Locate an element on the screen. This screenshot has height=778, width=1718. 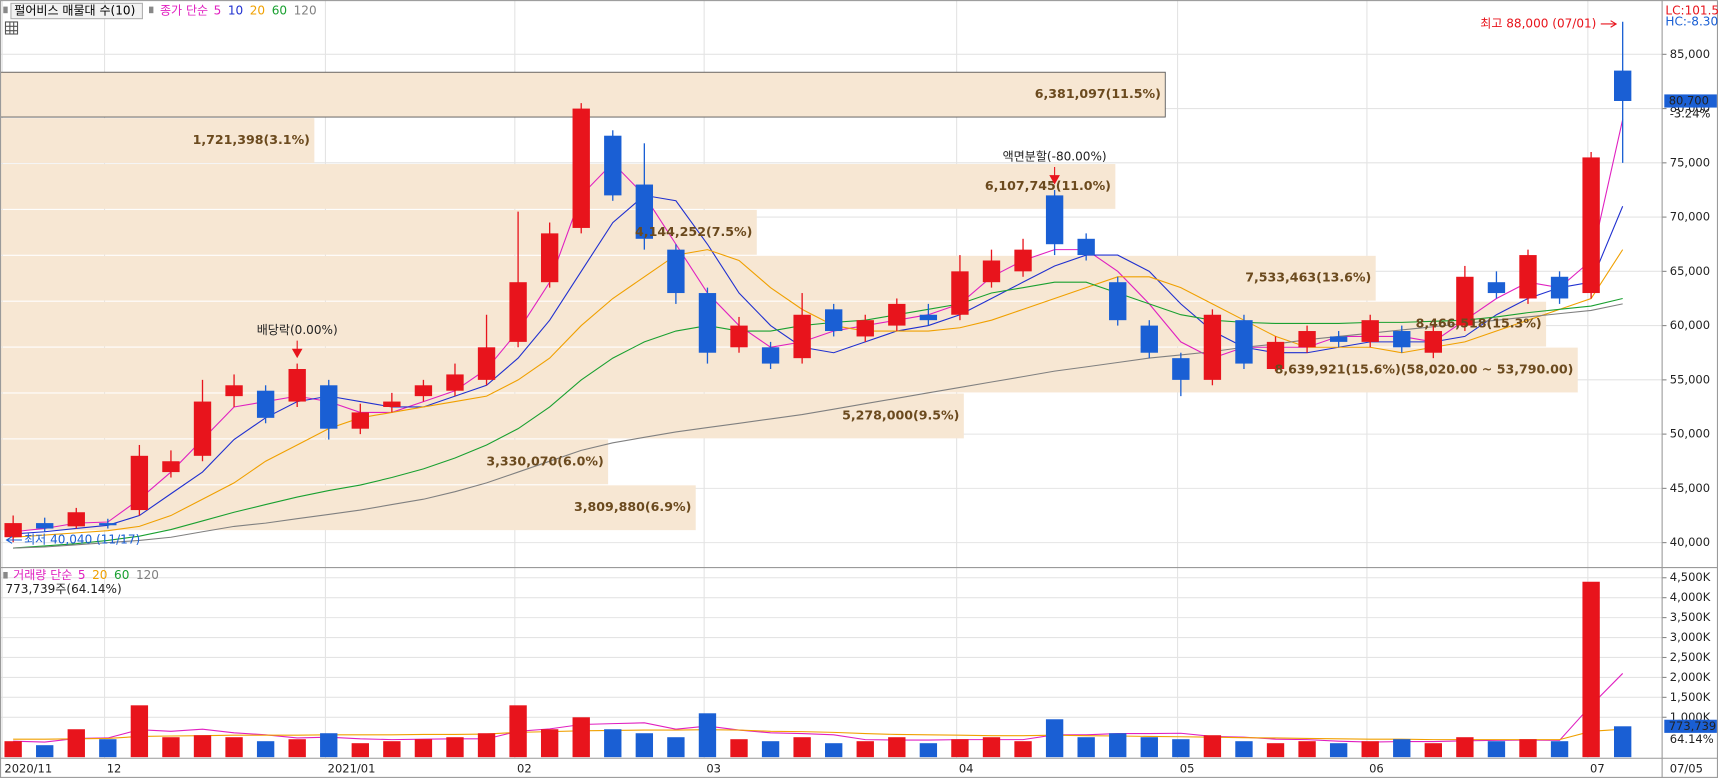
volume-profile-label: 3,330,070(6.0%) is located at coordinates (544, 460).